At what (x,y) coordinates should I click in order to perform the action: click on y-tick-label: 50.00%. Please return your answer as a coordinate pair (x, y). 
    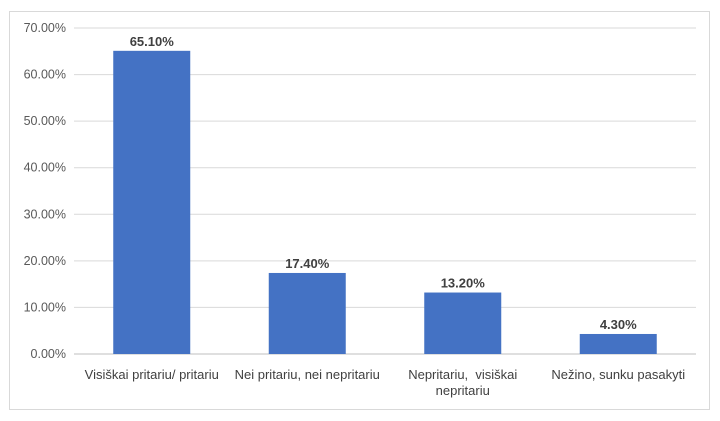
    Looking at the image, I should click on (45, 121).